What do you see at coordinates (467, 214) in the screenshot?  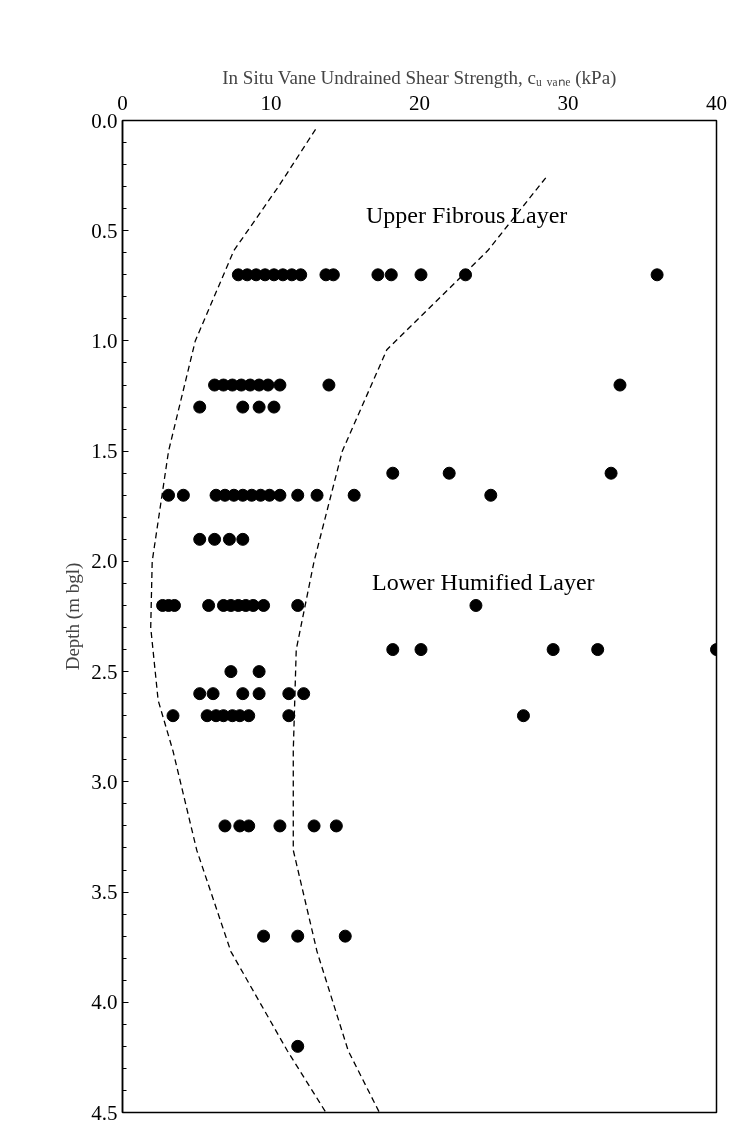 I see `annotation: Upper Fibrous Layer` at bounding box center [467, 214].